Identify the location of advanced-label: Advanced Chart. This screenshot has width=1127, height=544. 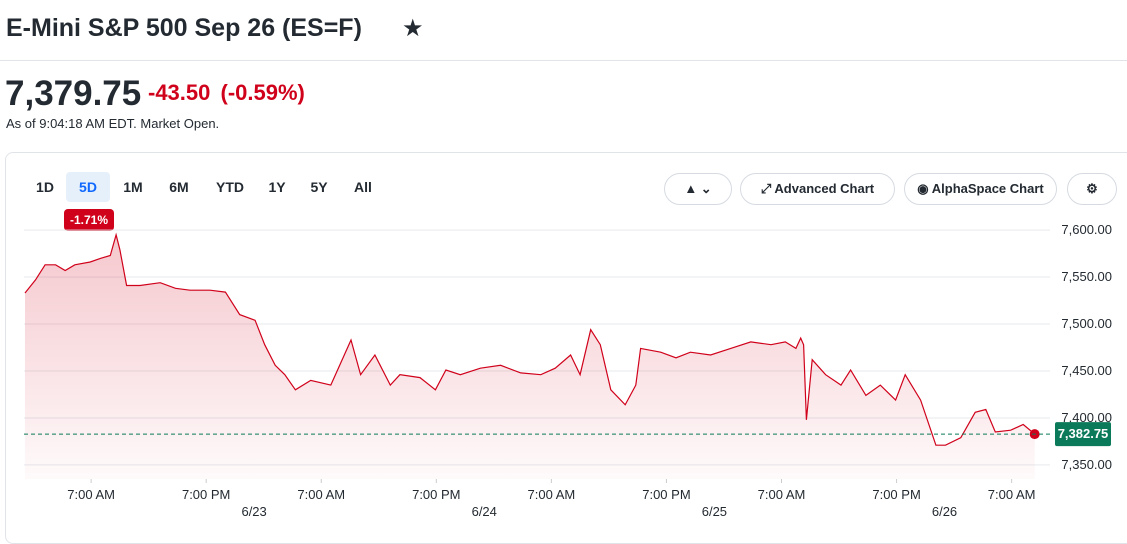
(824, 188).